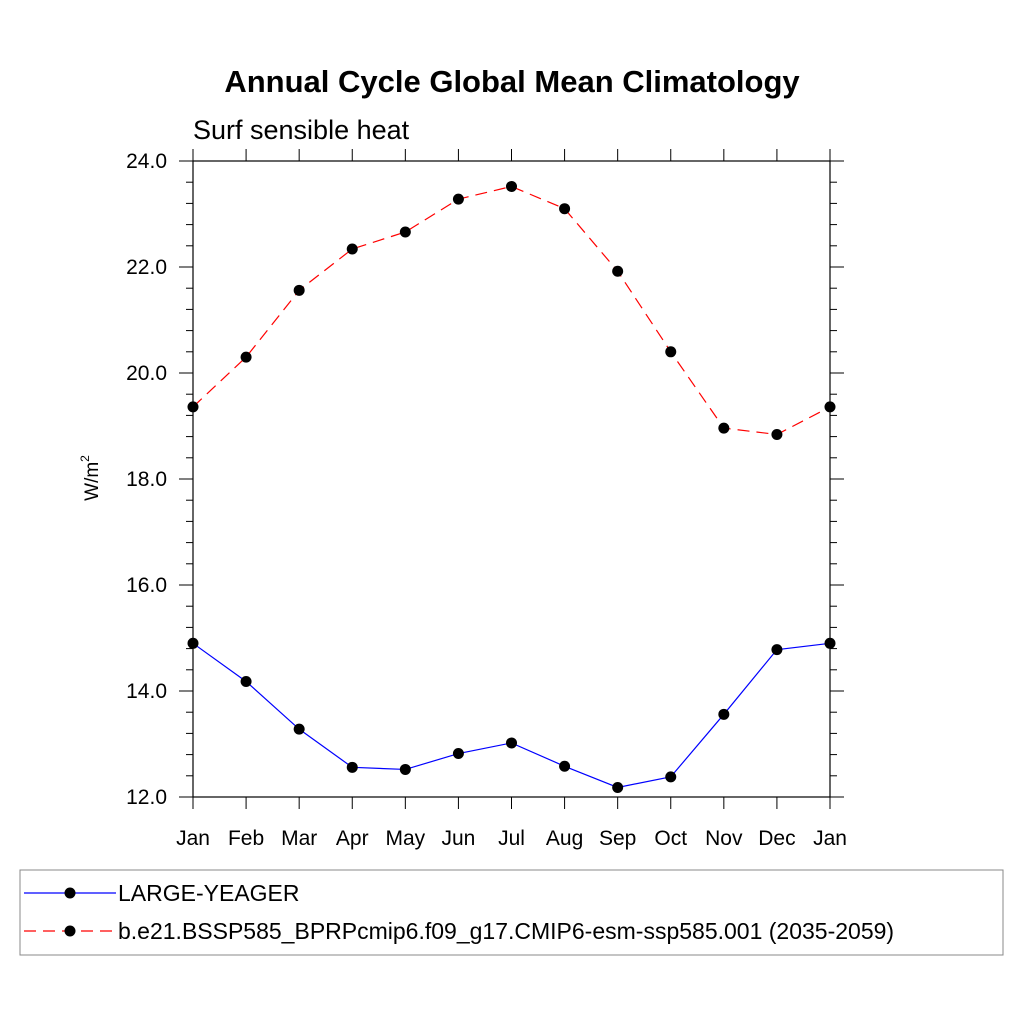 The image size is (1024, 1024). I want to click on legend-label: LARGE-YEAGER, so click(209, 893).